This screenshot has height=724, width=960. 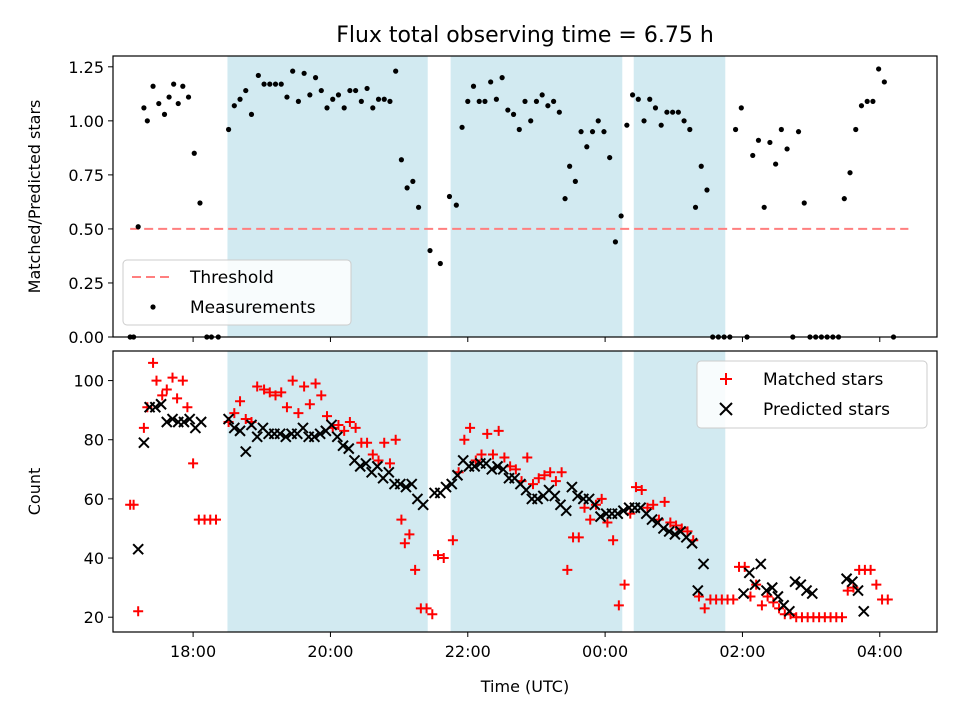 I want to click on x-tick-label: 18:00, so click(x=193, y=651).